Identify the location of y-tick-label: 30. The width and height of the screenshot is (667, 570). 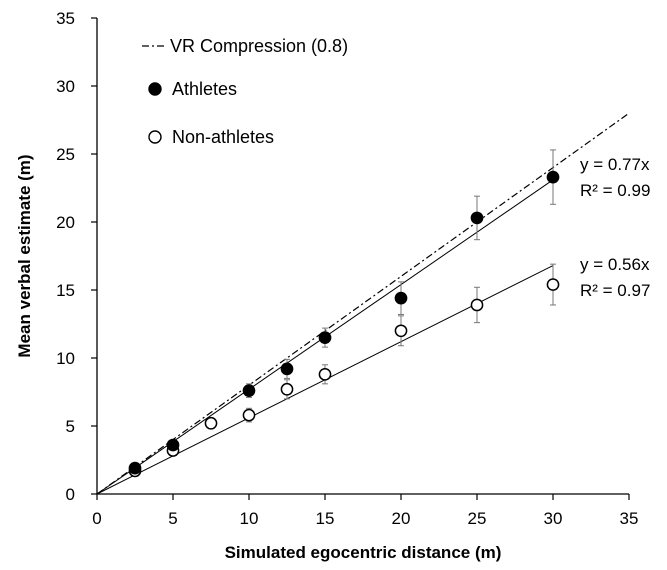
(65, 86).